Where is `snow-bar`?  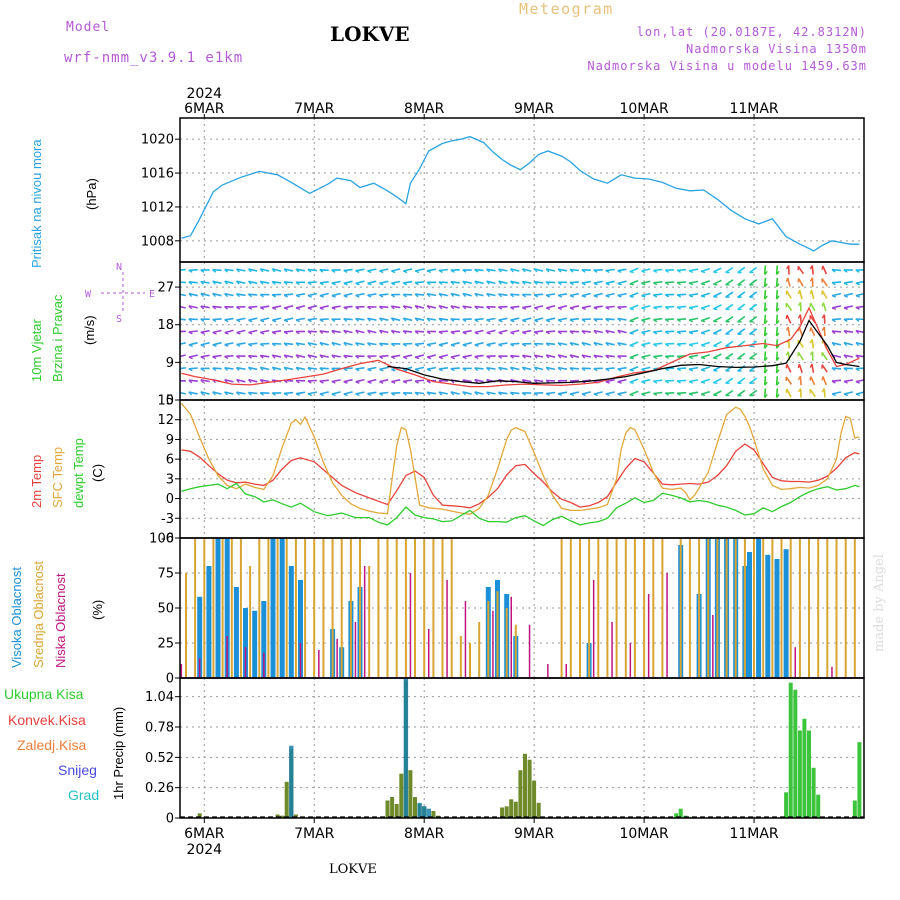
snow-bar is located at coordinates (419, 810).